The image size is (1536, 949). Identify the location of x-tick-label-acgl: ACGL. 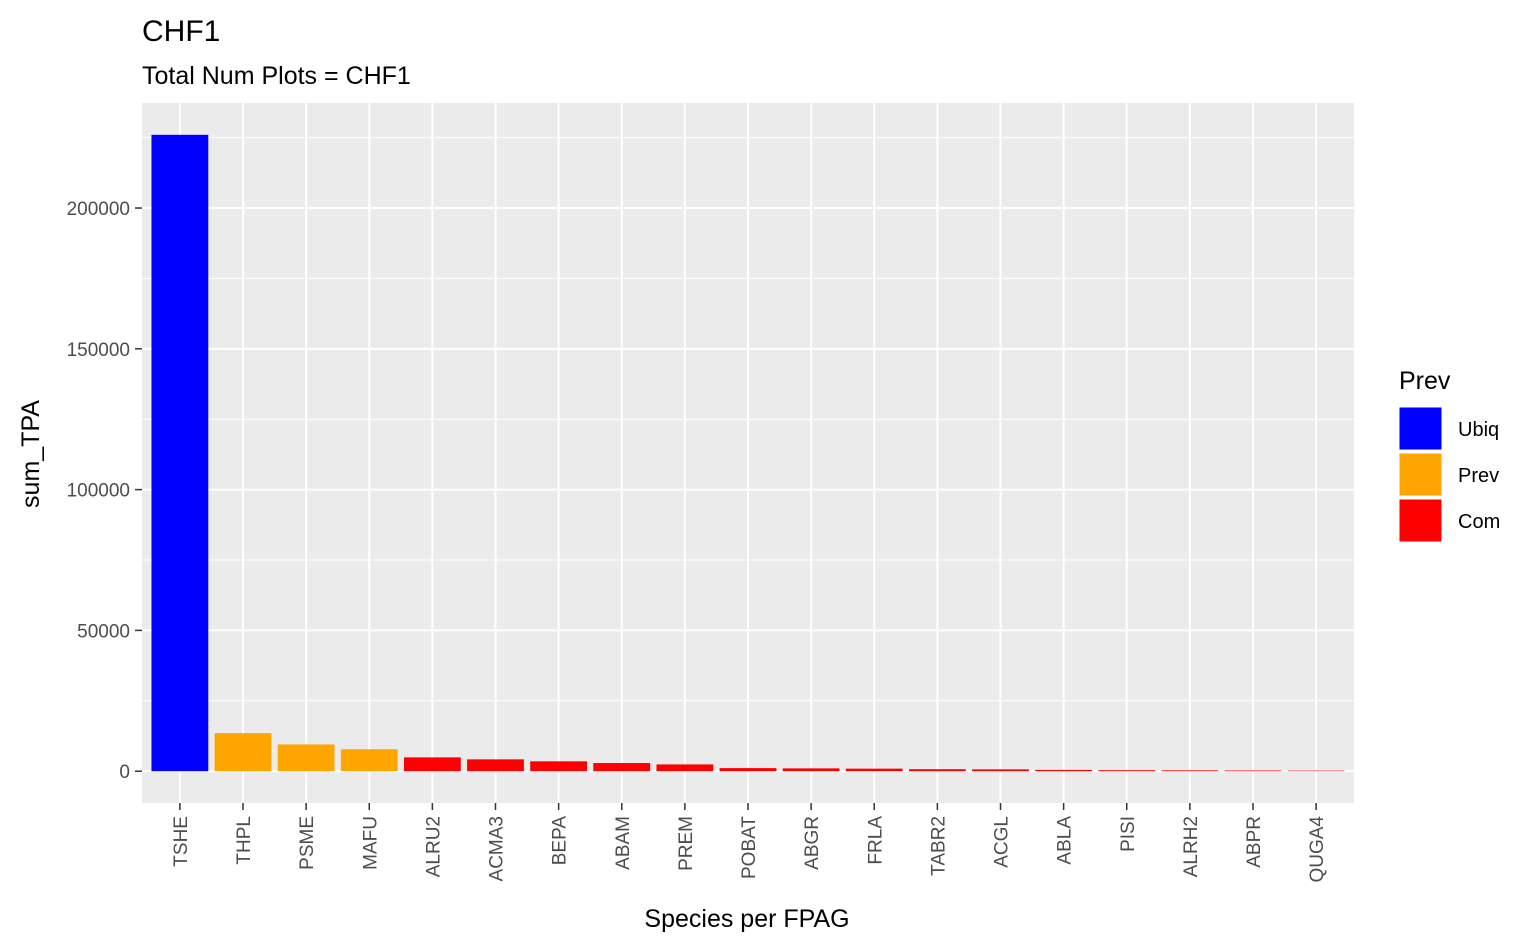
(1002, 842).